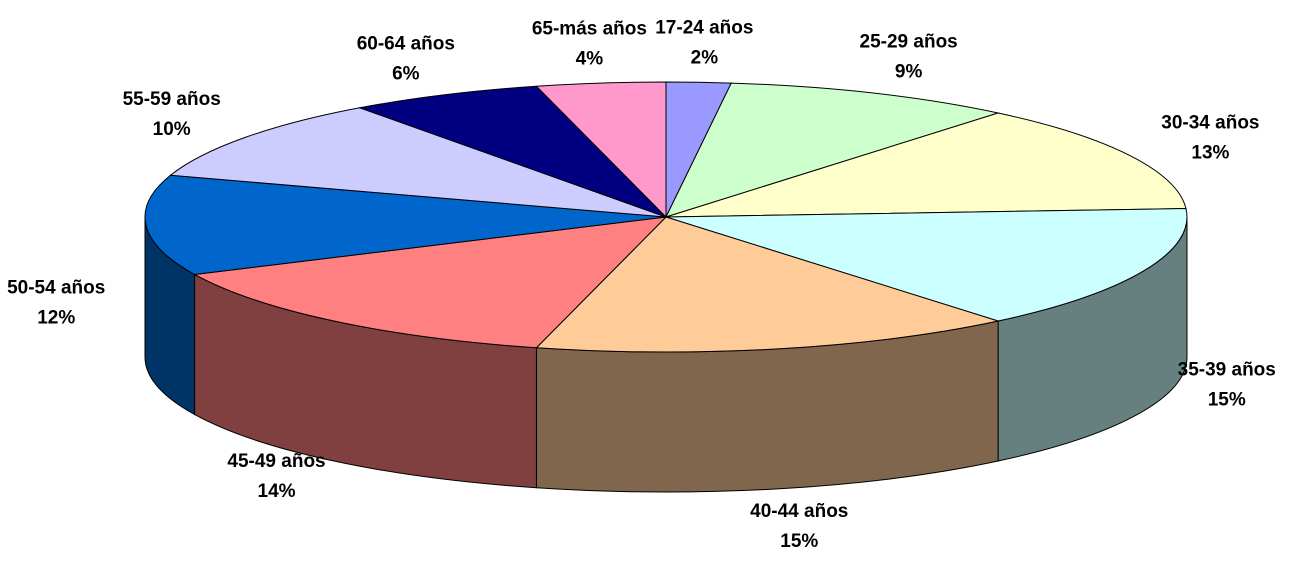  What do you see at coordinates (909, 41) in the screenshot?
I see `category-label: 25-29 años` at bounding box center [909, 41].